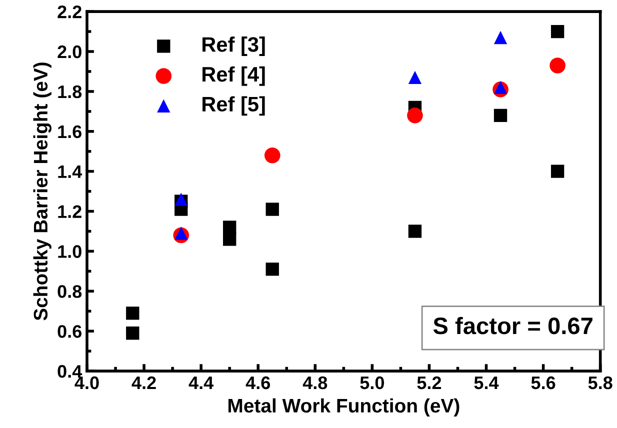 Image resolution: width=617 pixels, height=428 pixels. I want to click on y-tick-label: 1.0, so click(70, 251).